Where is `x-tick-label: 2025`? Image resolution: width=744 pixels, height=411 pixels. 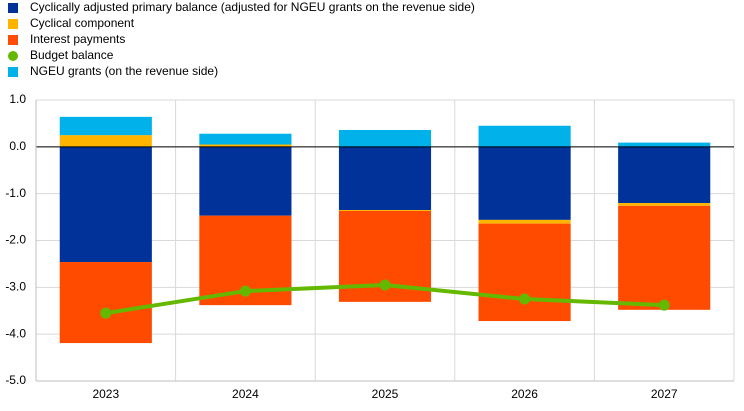
x-tick-label: 2025 is located at coordinates (385, 394).